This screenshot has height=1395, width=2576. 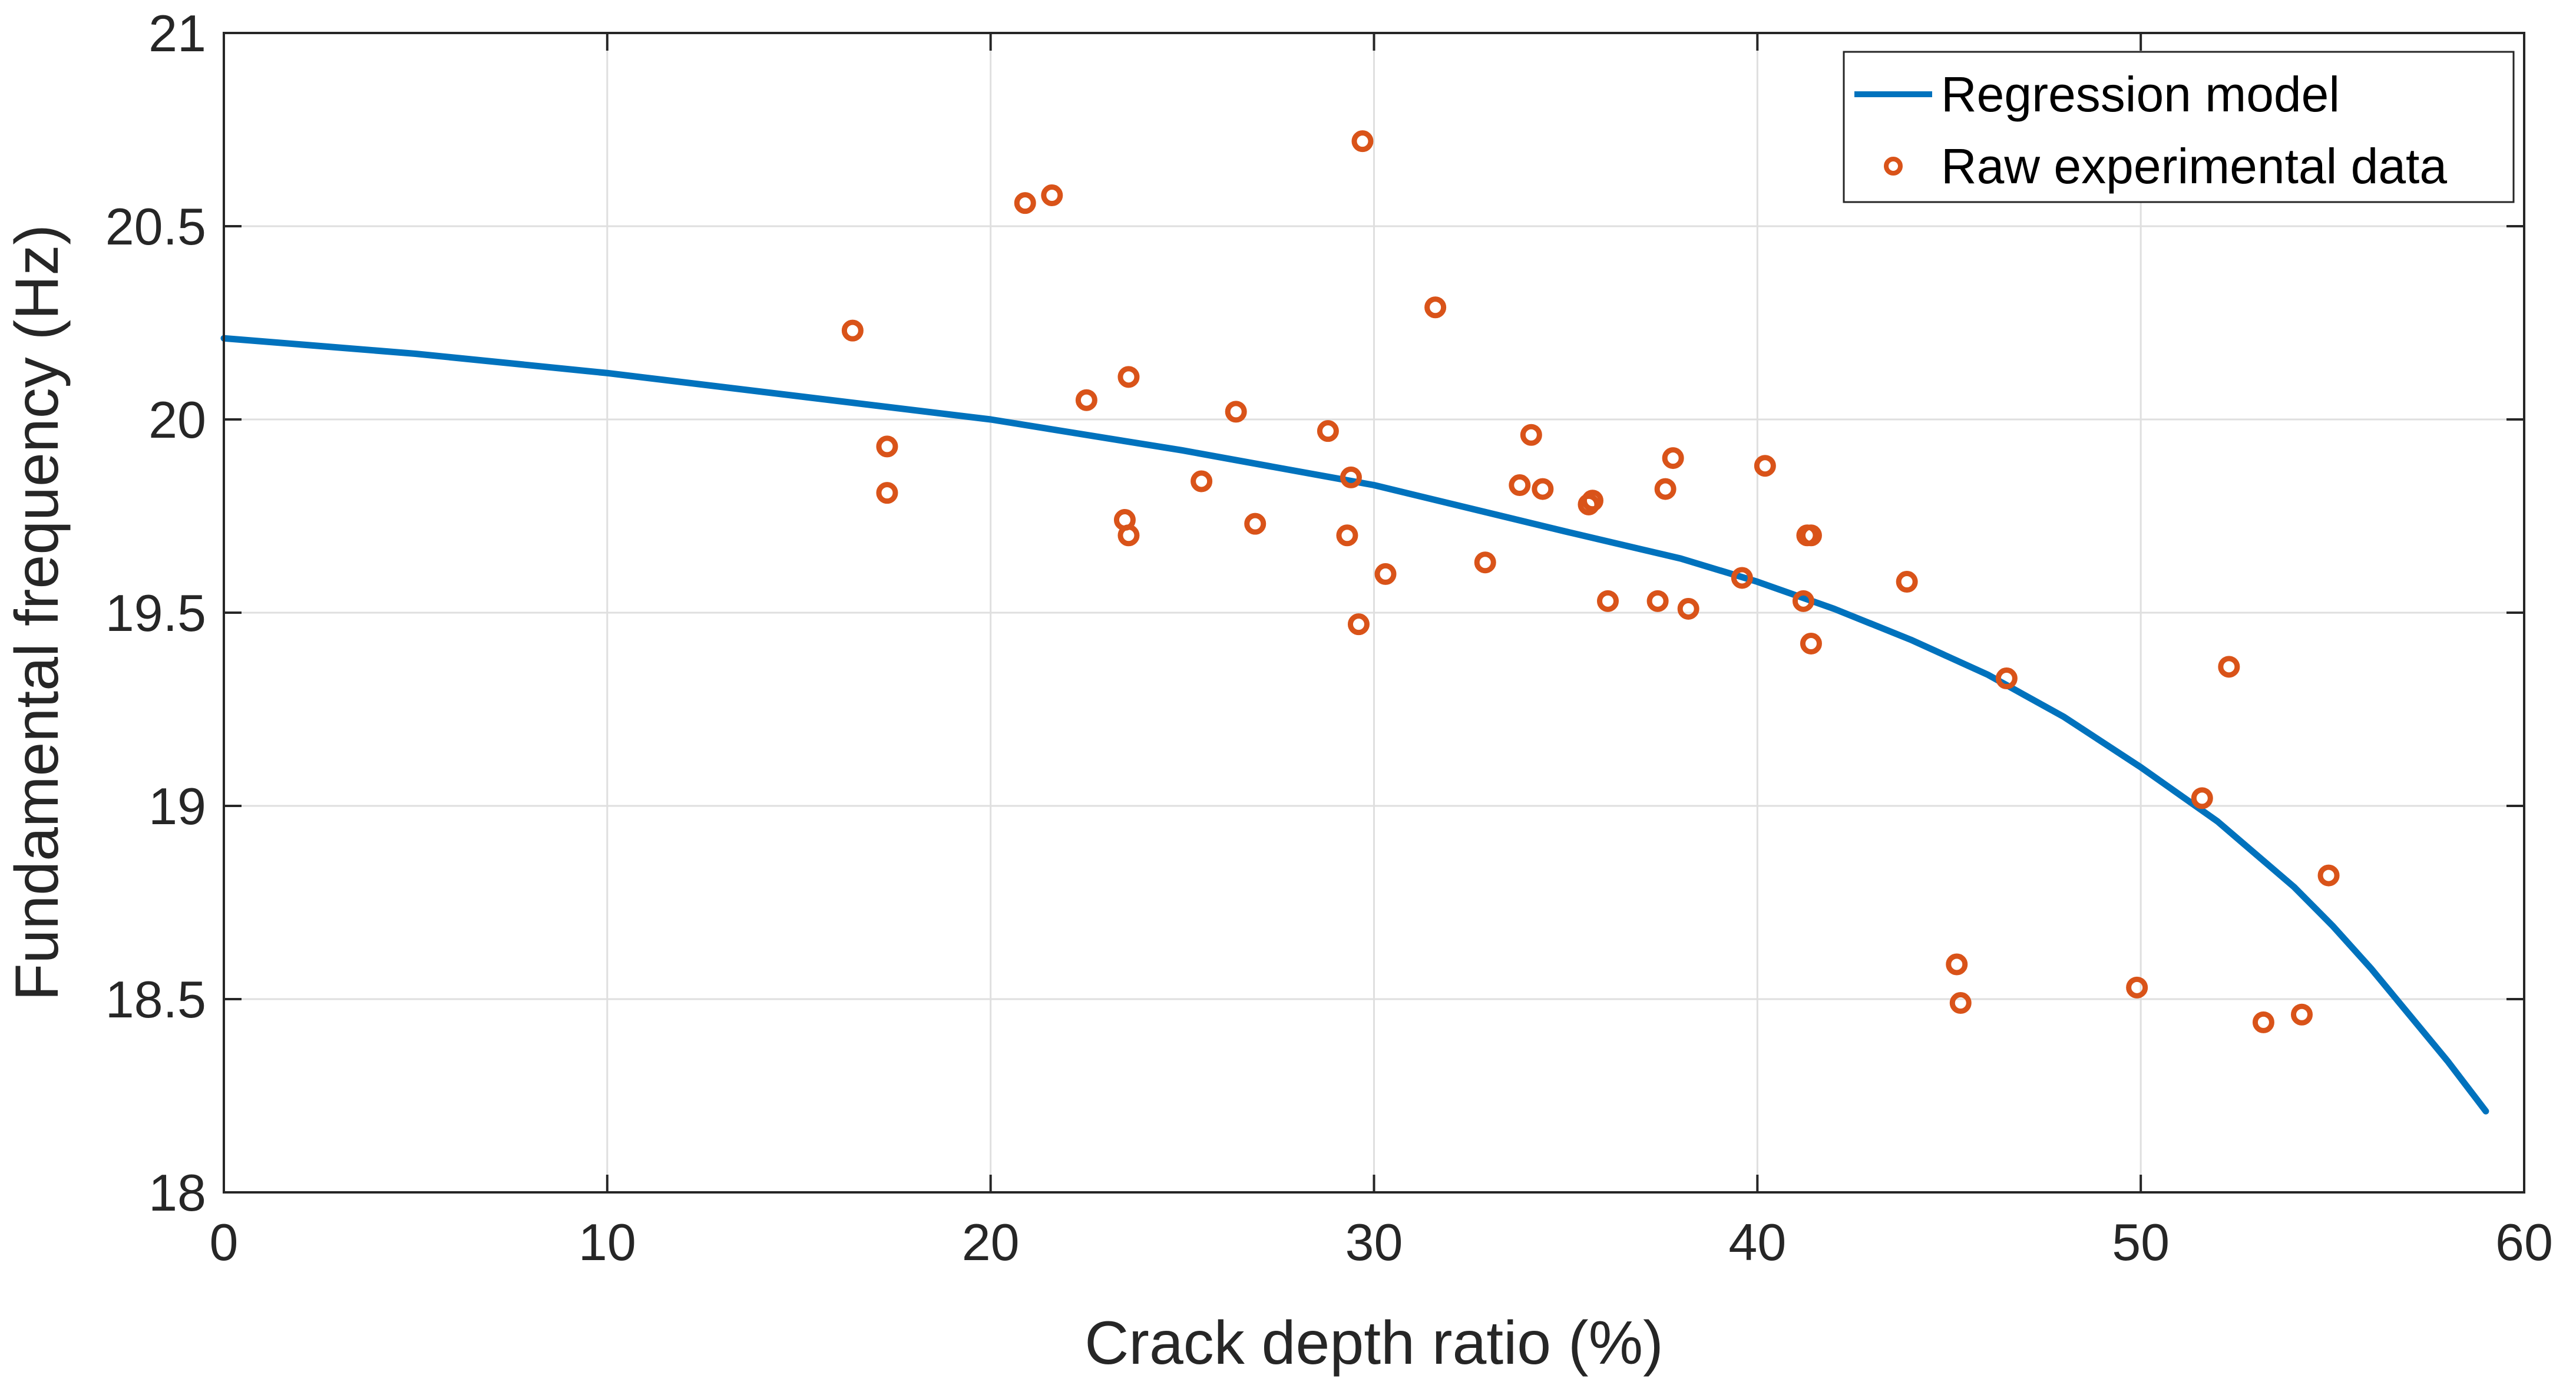 I want to click on legend-label-regression: Regression model, so click(x=2140, y=94).